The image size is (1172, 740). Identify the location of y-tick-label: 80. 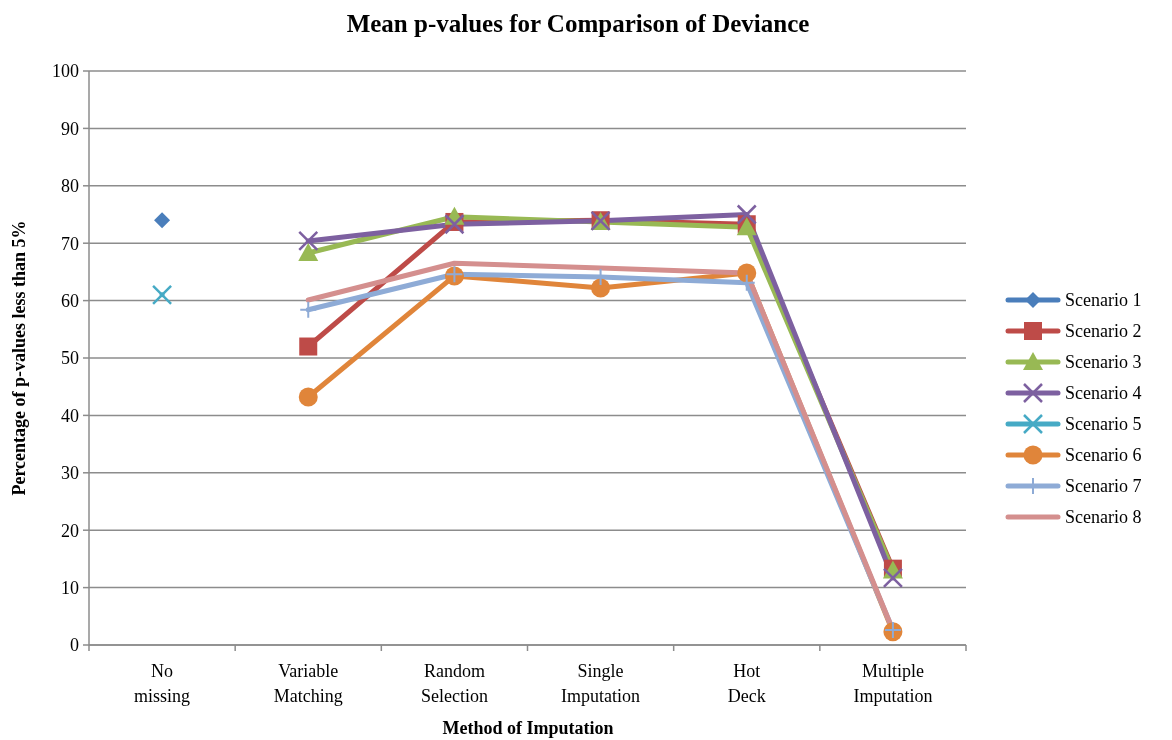
(70, 186).